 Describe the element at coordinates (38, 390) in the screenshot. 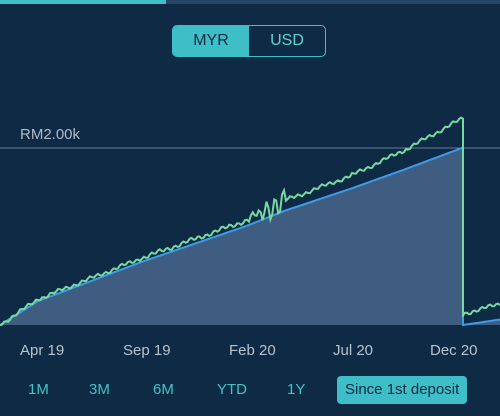

I see `range-1m-button: 1M` at that location.